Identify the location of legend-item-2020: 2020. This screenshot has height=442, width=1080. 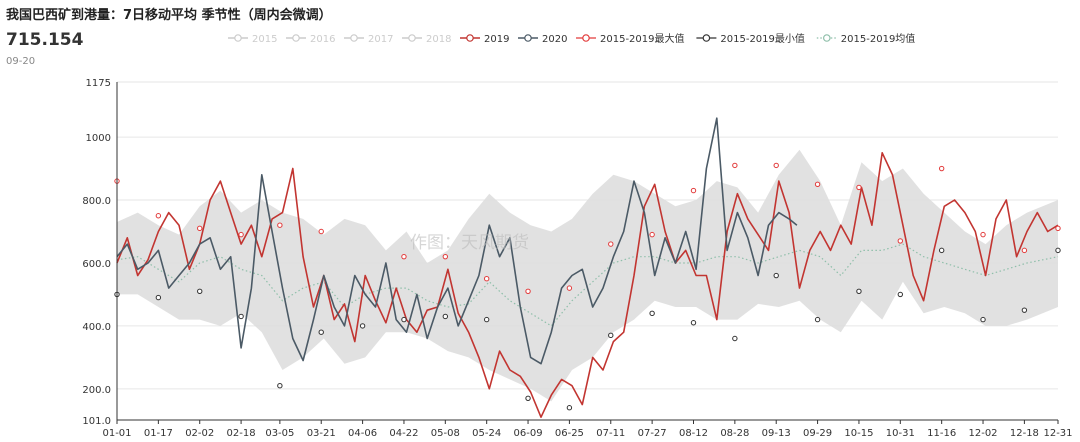
(542, 39).